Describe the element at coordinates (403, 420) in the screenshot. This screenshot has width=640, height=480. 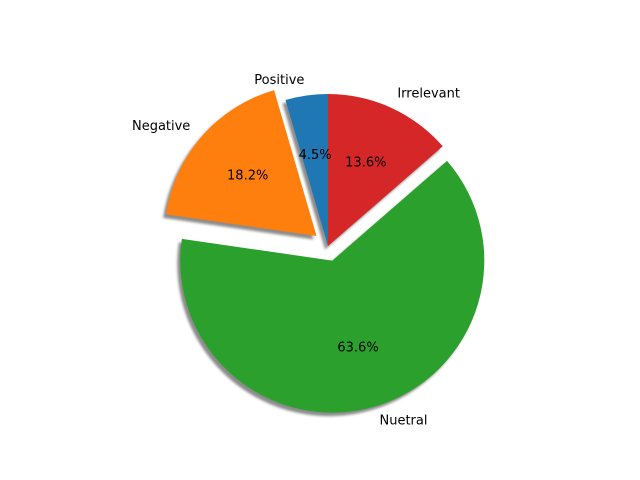
I see `slice-label-nuetral: Nuetral` at that location.